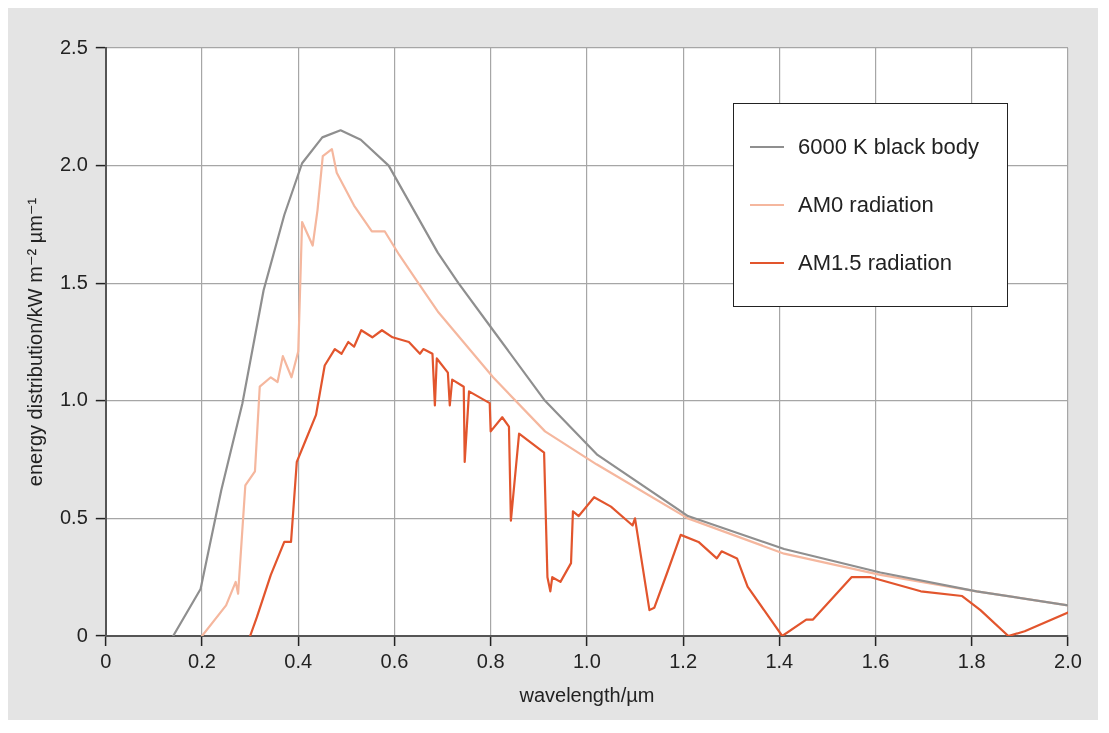  Describe the element at coordinates (875, 263) in the screenshot. I see `legend-label: AM1.5 radiation` at that location.